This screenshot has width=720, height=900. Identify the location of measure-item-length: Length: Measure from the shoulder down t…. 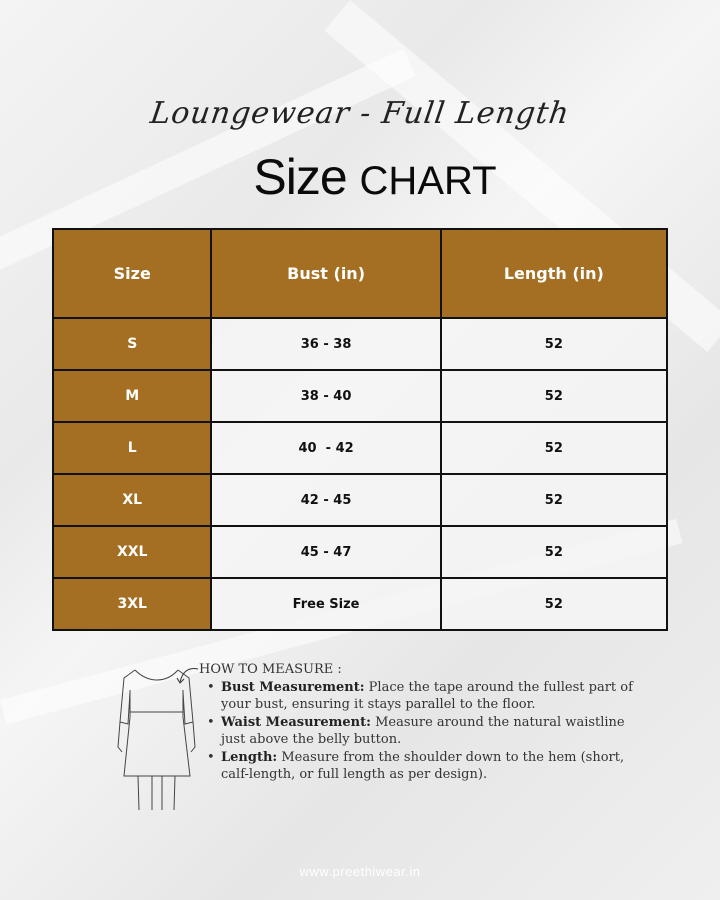
(429, 766).